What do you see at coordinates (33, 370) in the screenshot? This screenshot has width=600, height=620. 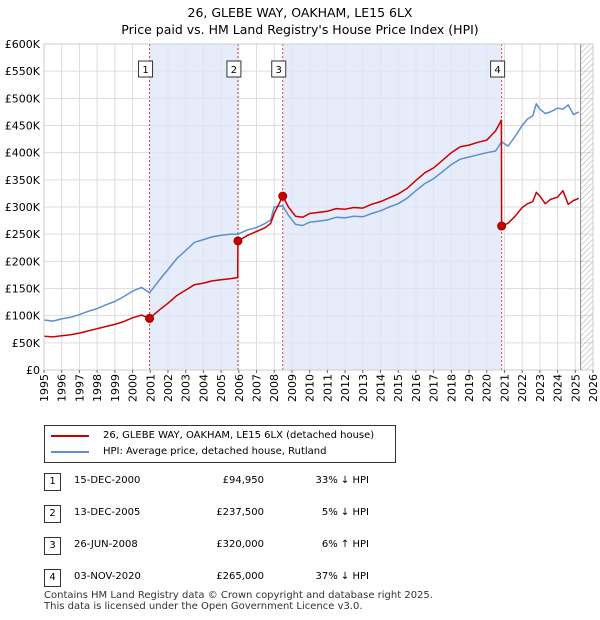 I see `y-tick-label: £0` at bounding box center [33, 370].